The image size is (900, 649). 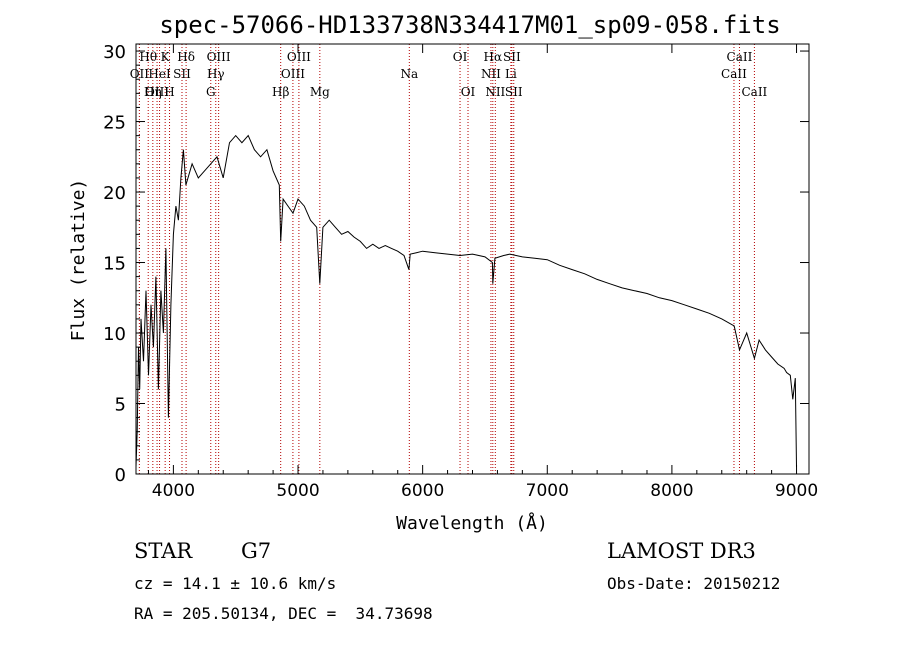 I want to click on x-tick-label: 4000, so click(x=173, y=491).